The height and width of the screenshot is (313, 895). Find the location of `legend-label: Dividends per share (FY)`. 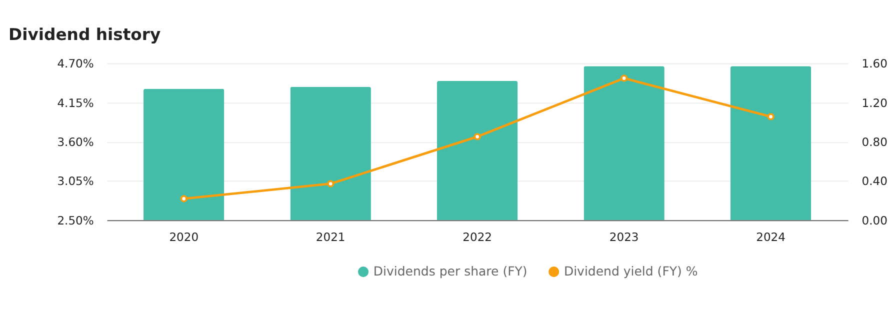

legend-label: Dividends per share (FY) is located at coordinates (450, 271).